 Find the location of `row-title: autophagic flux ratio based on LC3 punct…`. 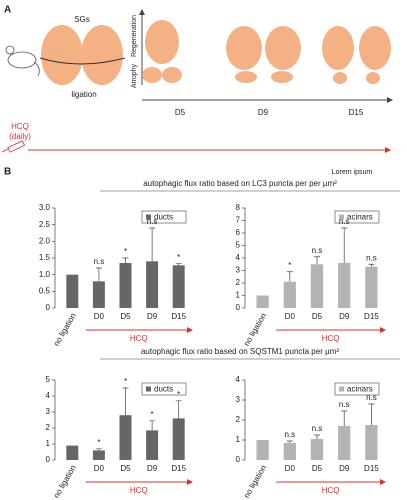

row-title: autophagic flux ratio based on LC3 punct… is located at coordinates (240, 183).